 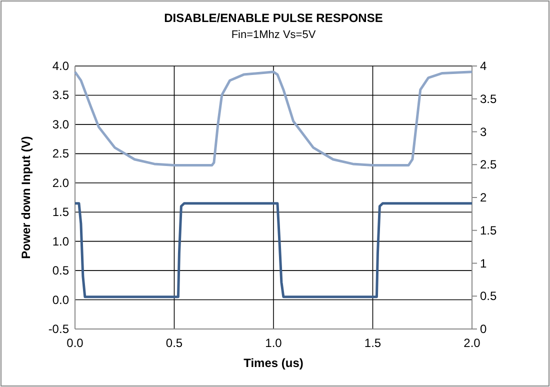 I want to click on y-tick-label: -0.5, so click(x=59, y=329).